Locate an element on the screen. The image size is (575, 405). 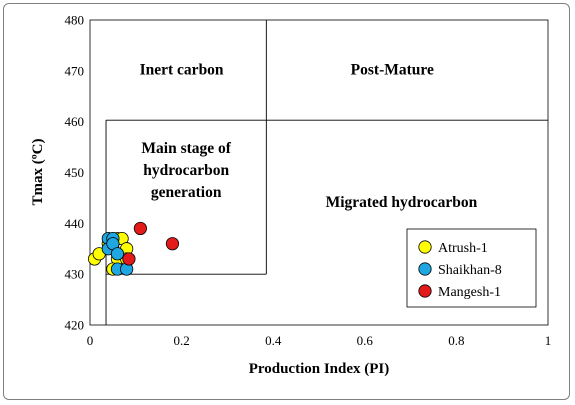
x-tick-label: 0.6 is located at coordinates (365, 340).